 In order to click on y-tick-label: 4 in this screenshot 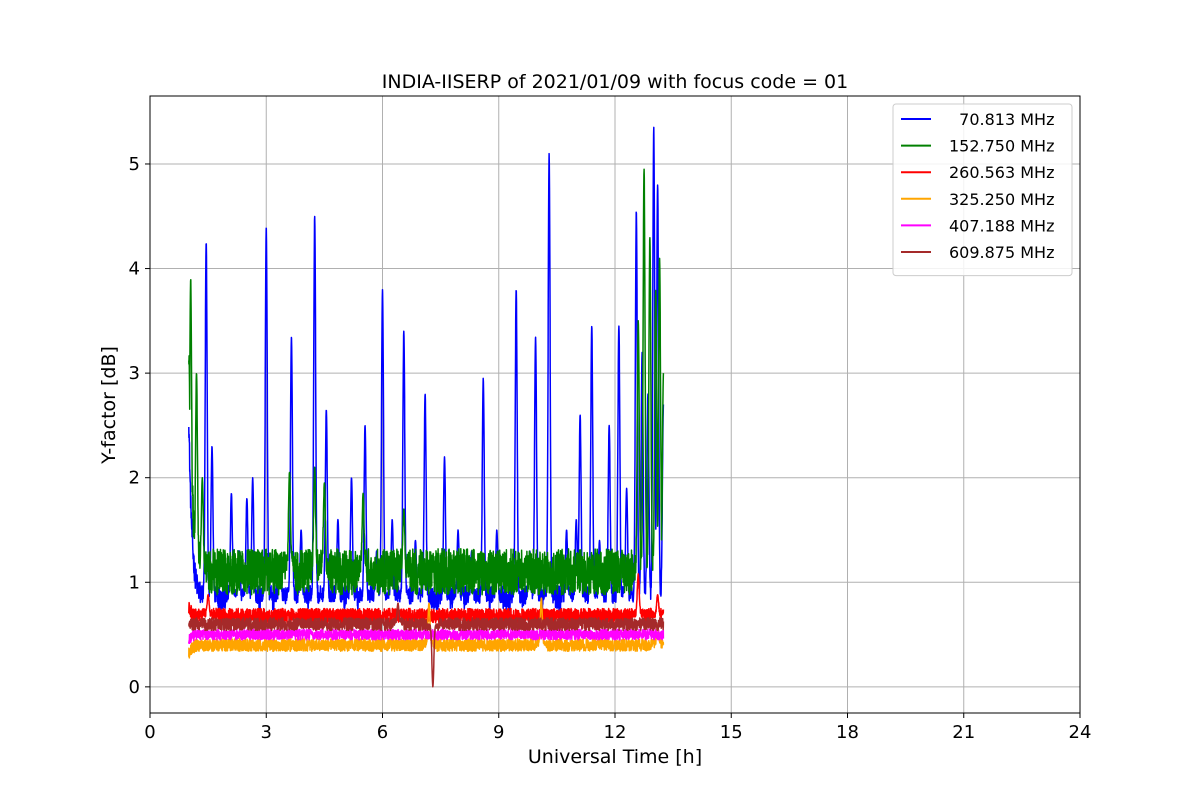, I will do `click(134, 269)`.